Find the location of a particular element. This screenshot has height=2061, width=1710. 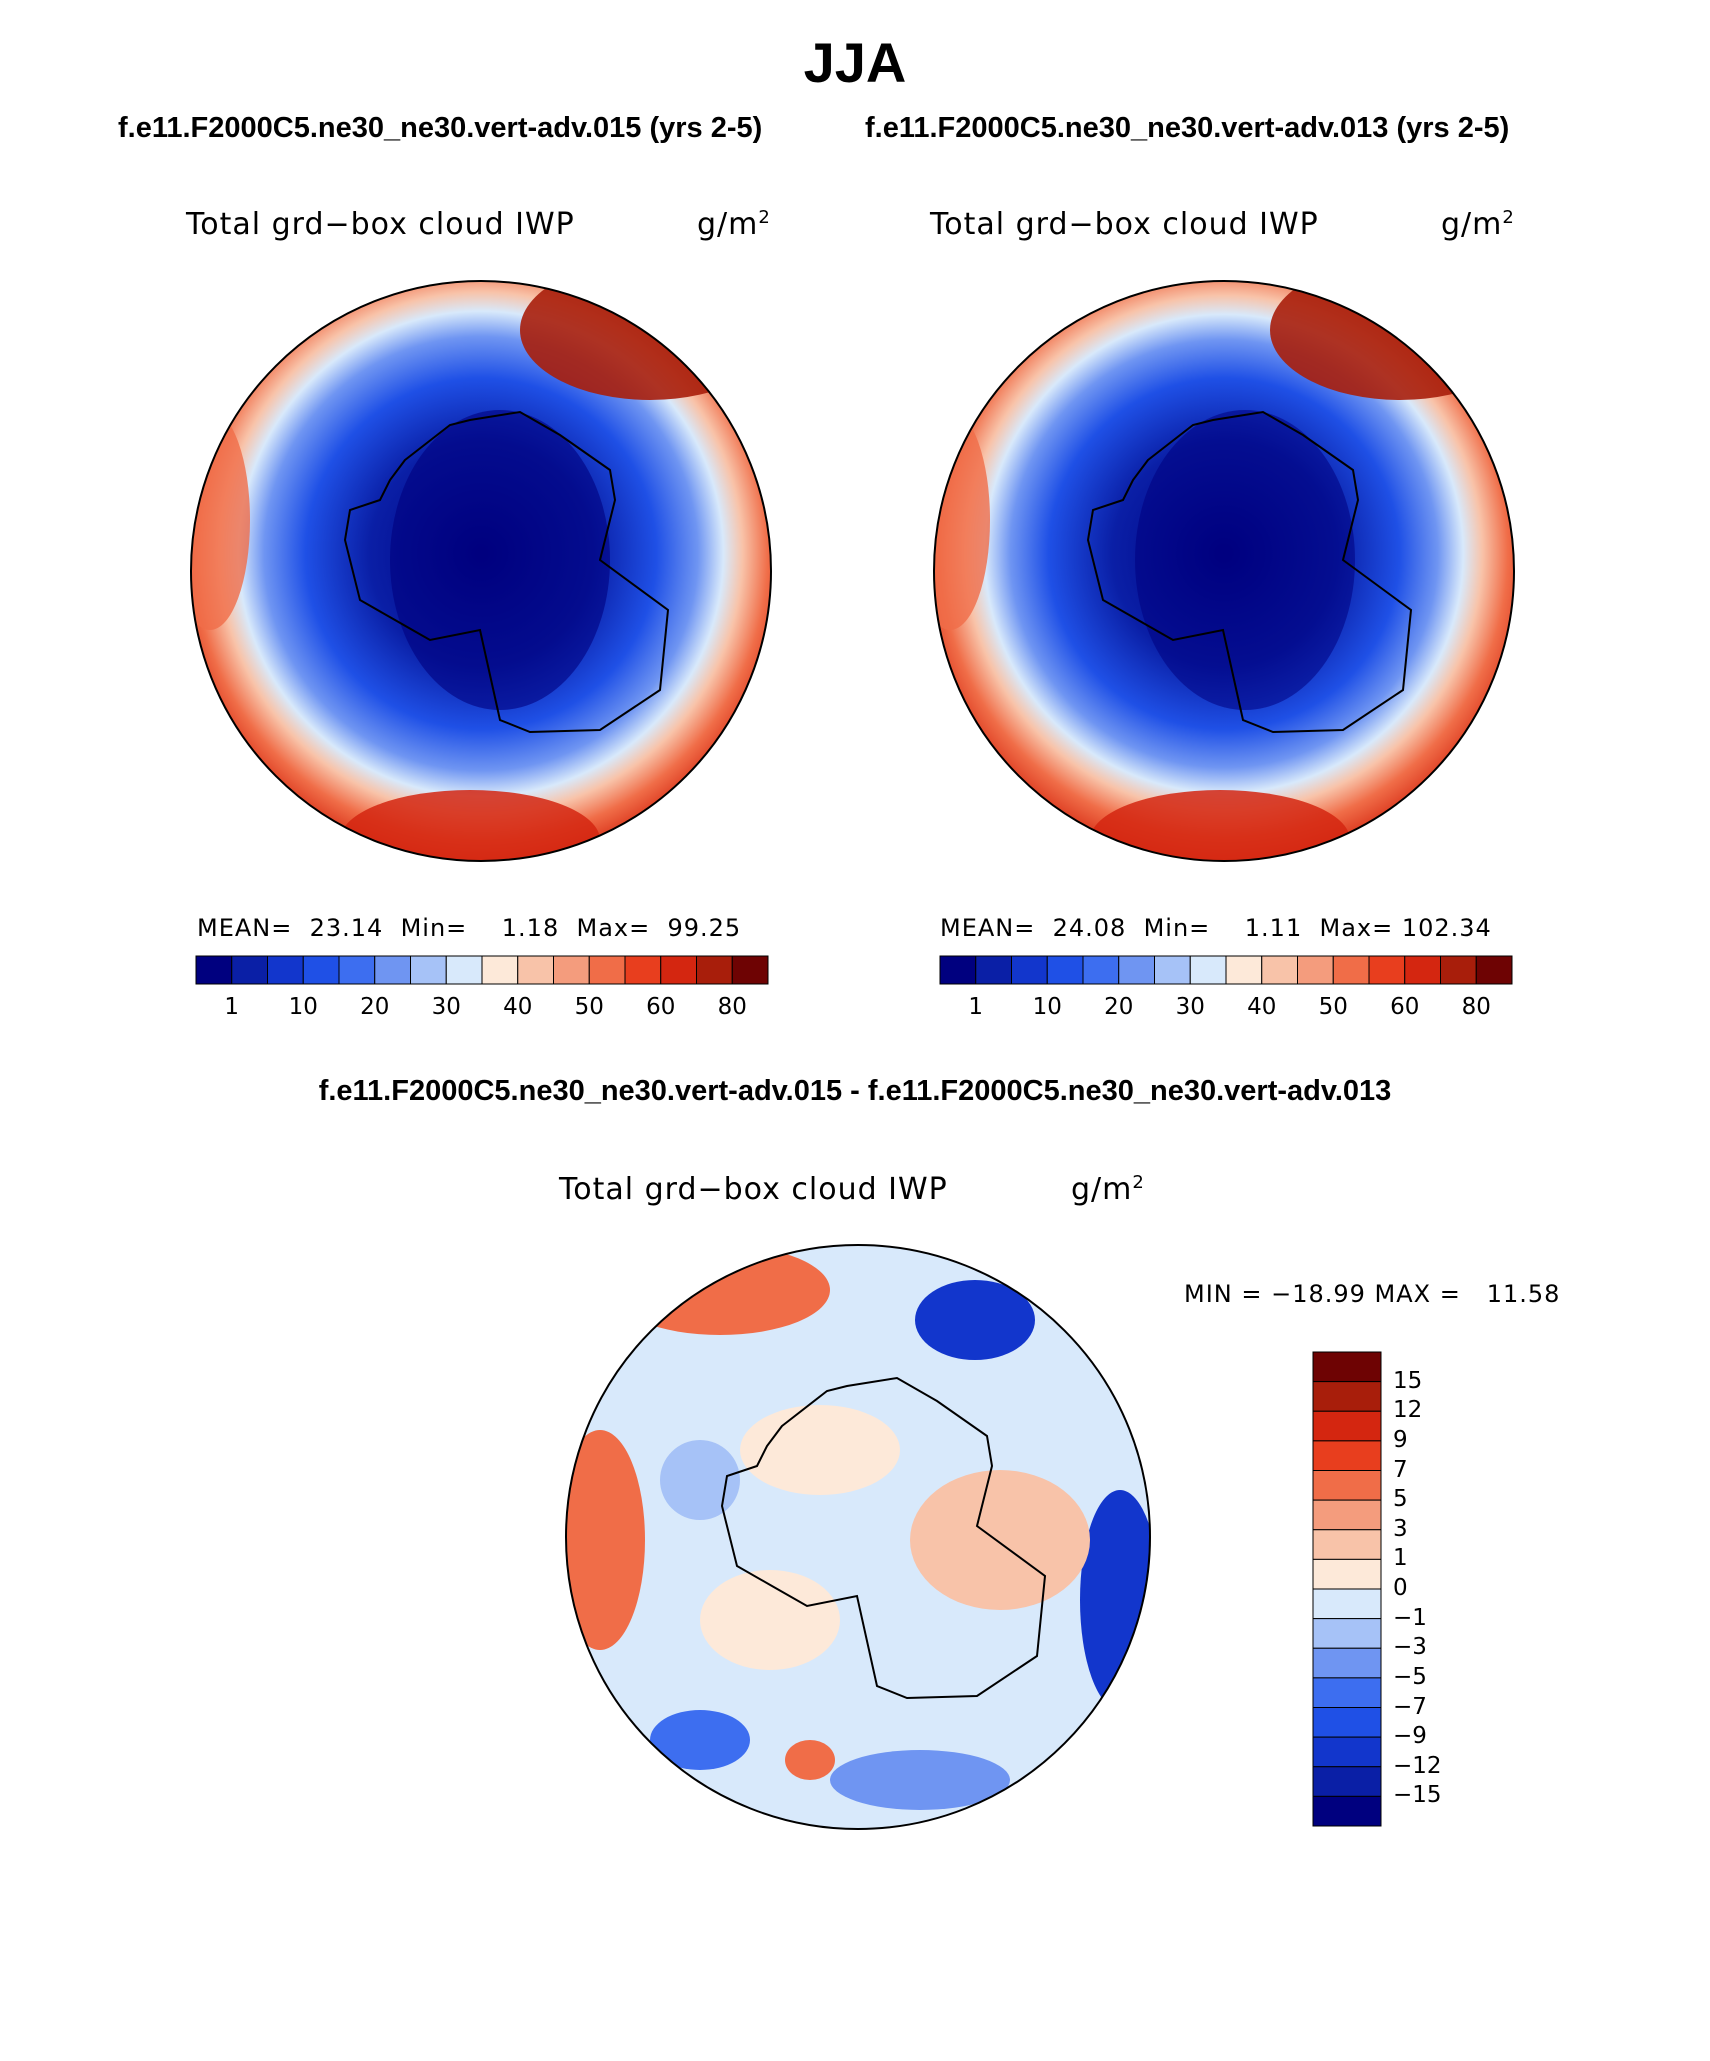

colorbar-tick-label: −1 is located at coordinates (1410, 1617).